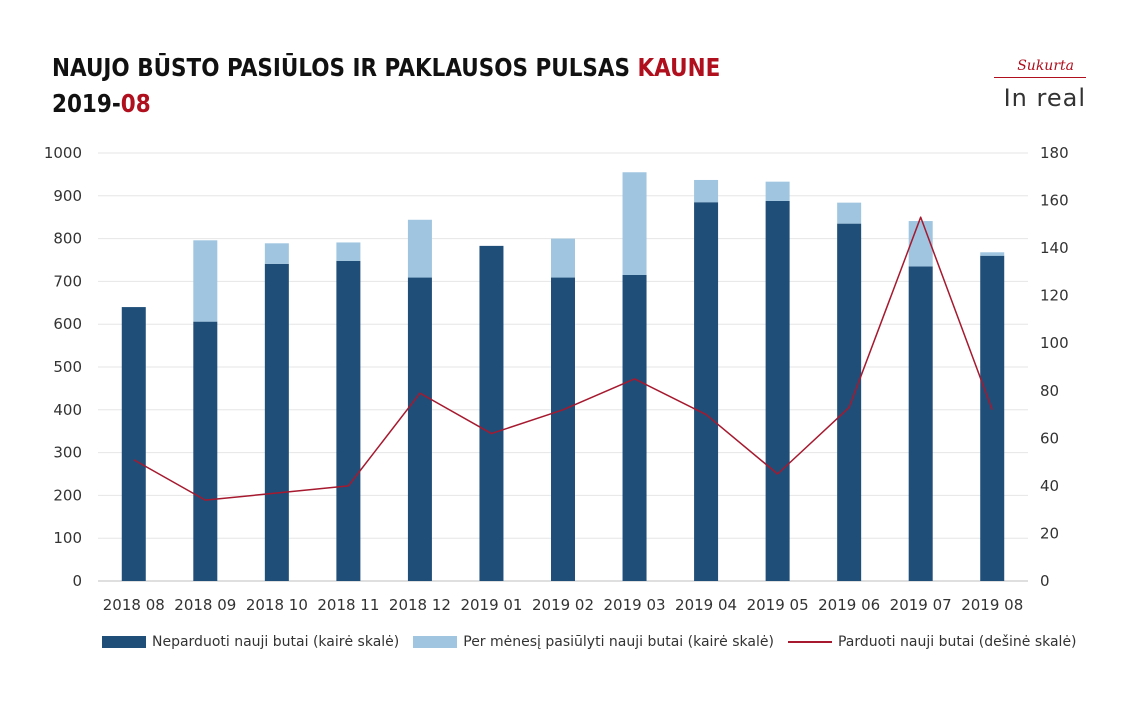  Describe the element at coordinates (921, 605) in the screenshot. I see `x-tick-label: 2019 07` at that location.